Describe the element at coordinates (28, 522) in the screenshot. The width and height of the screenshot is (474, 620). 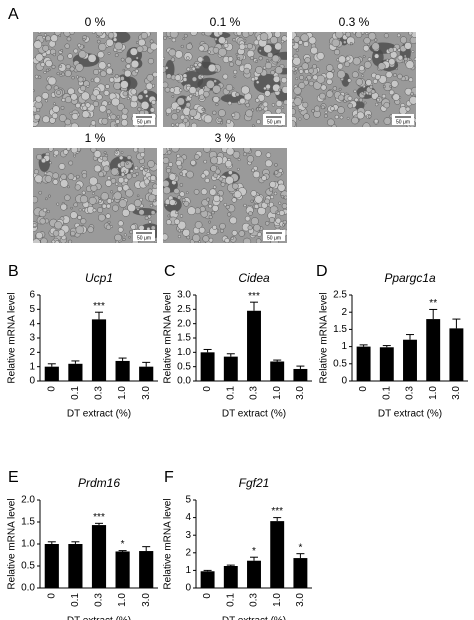
I see `y-tick-label: 1.5` at that location.